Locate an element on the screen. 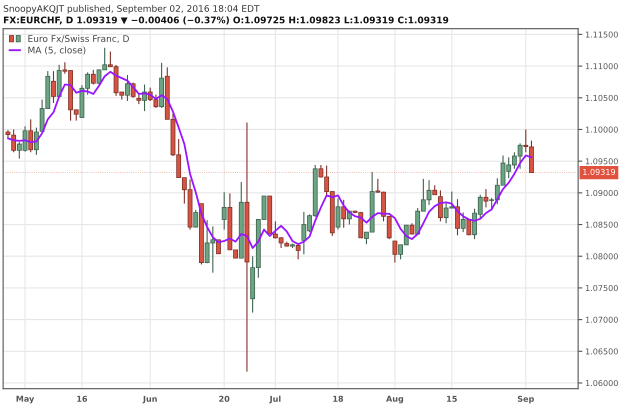 This screenshot has height=410, width=625. x-tick-label: May is located at coordinates (25, 400).